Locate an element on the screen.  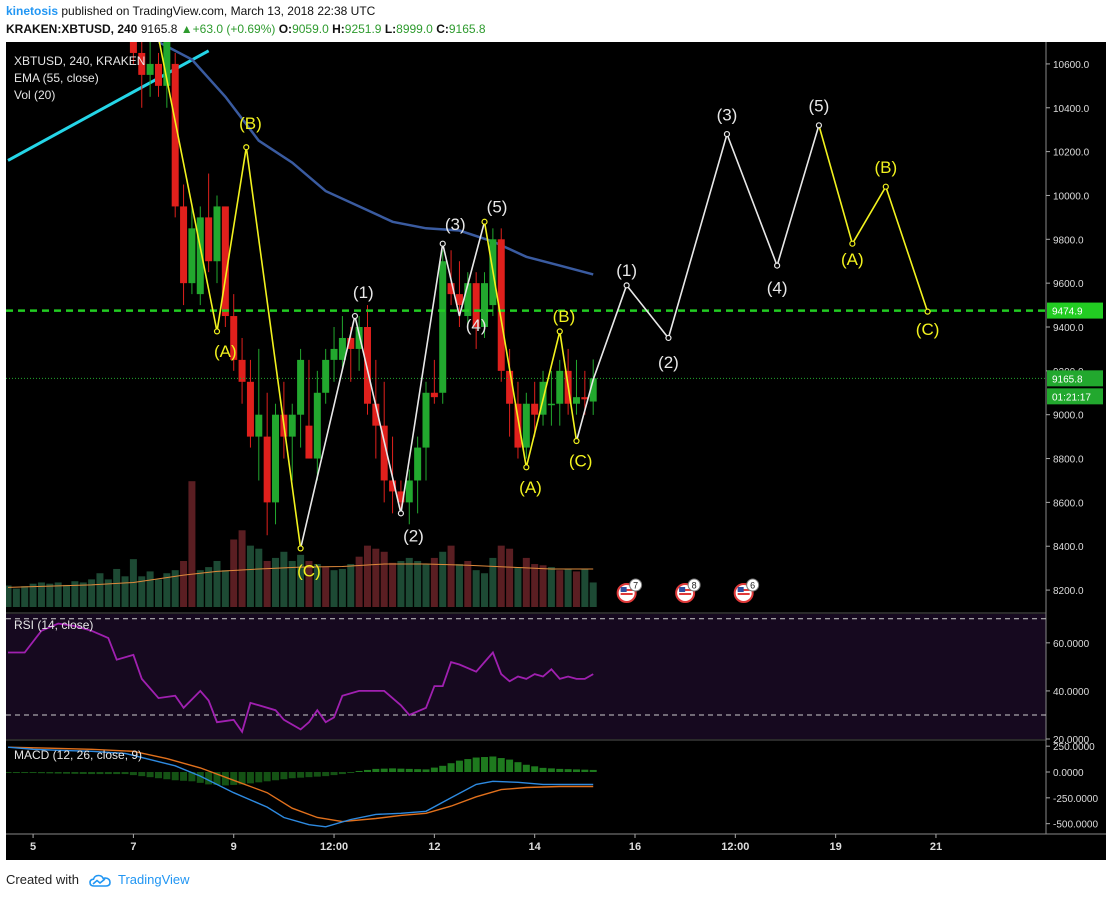
tradingview-link: TradingView is located at coordinates (154, 879).